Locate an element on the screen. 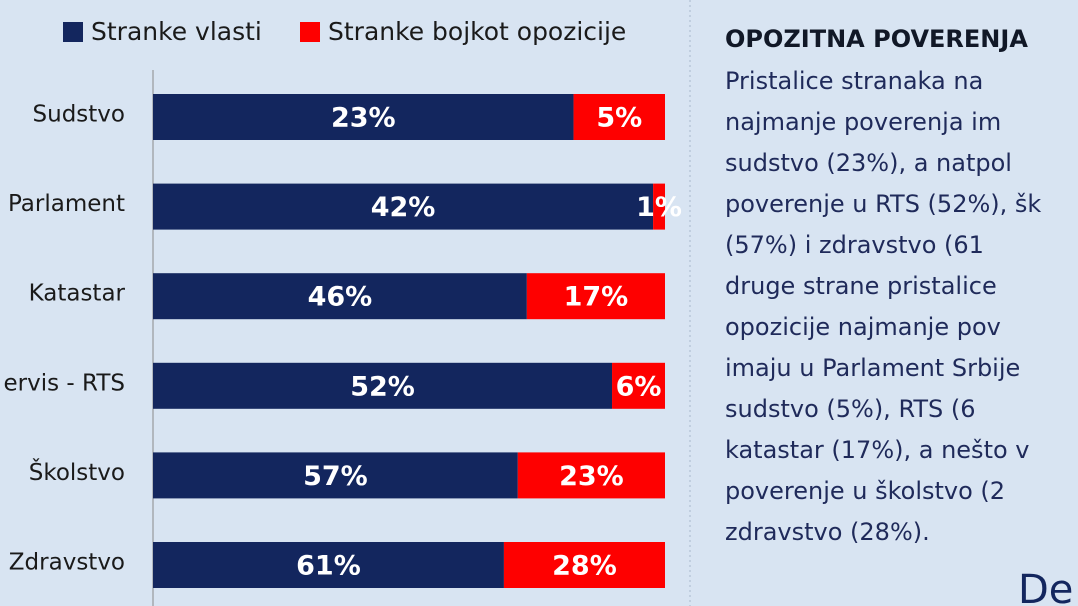  value-label: 61% is located at coordinates (328, 566).